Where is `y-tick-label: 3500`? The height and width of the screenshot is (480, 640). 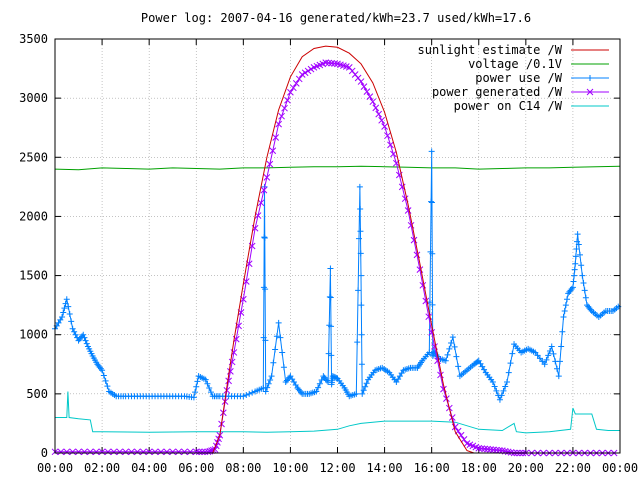 y-tick-label: 3500 is located at coordinates (33, 39).